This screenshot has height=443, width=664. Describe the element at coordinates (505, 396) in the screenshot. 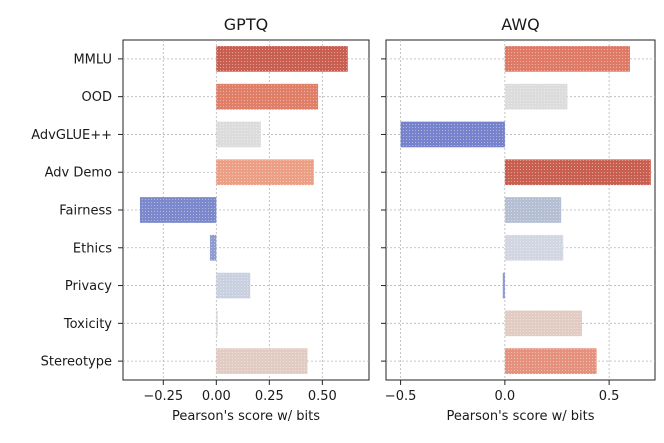

I see `awq-x-tick-label: 0.0` at that location.